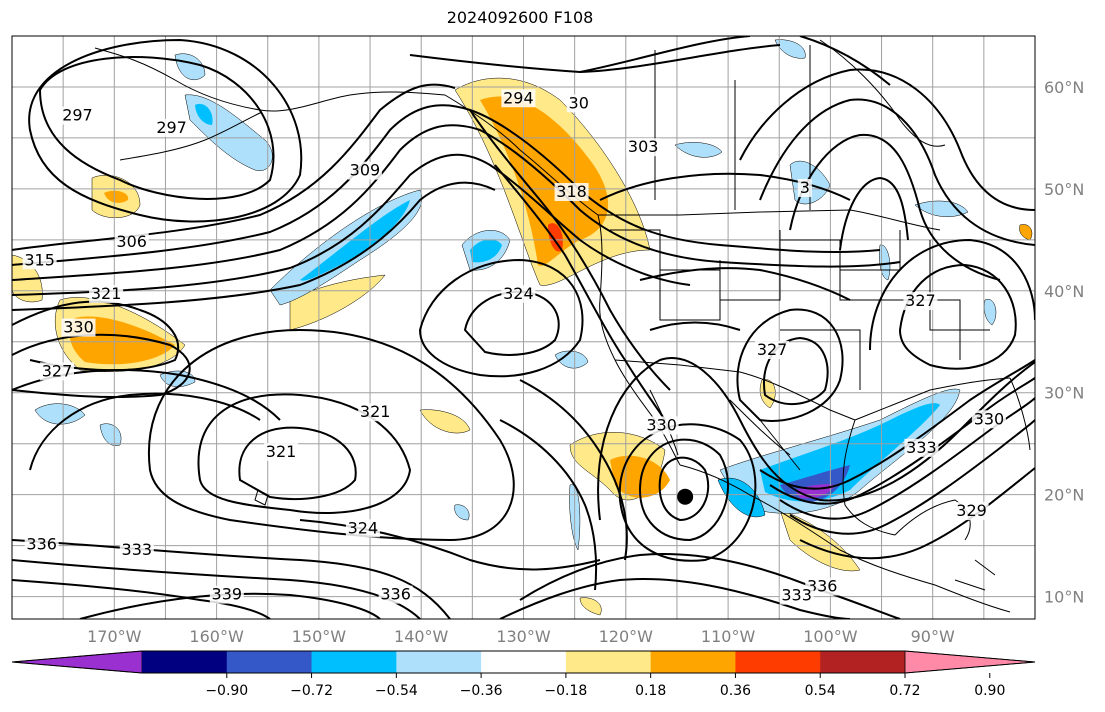 This screenshot has width=1105, height=712. What do you see at coordinates (932, 520) in the screenshot?
I see `coast-yucatan` at bounding box center [932, 520].